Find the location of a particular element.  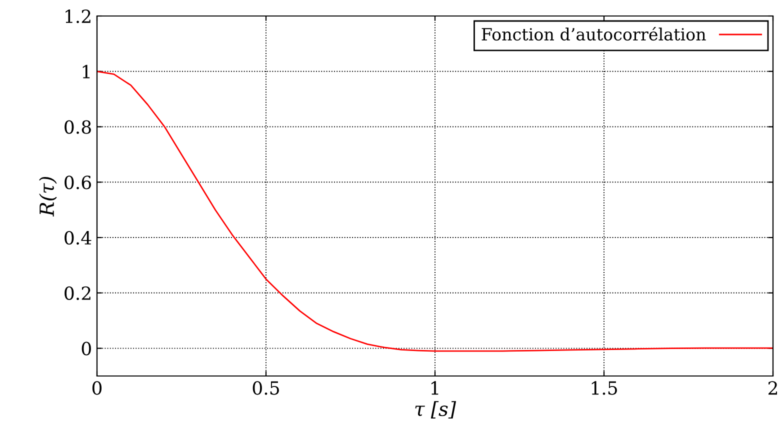

x-tick-label: 1 is located at coordinates (434, 388).